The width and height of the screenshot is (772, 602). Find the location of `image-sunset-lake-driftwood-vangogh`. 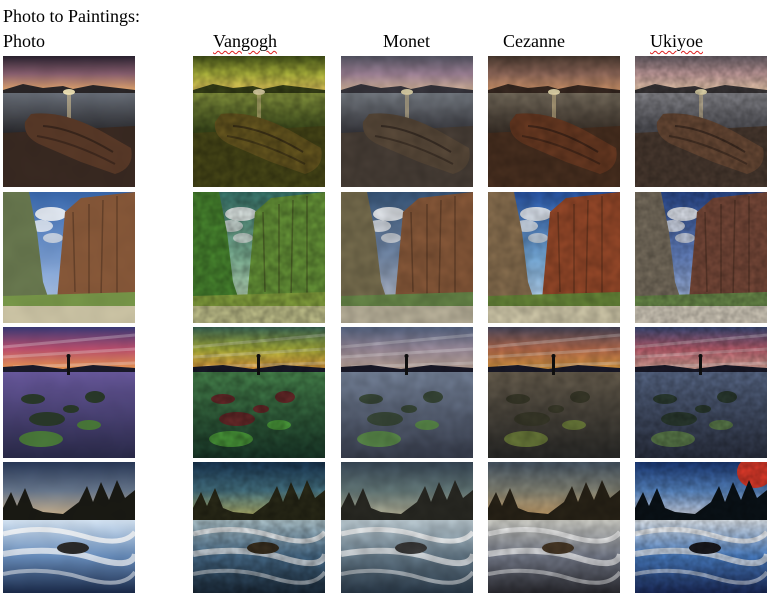

image-sunset-lake-driftwood-vangogh is located at coordinates (259, 121).